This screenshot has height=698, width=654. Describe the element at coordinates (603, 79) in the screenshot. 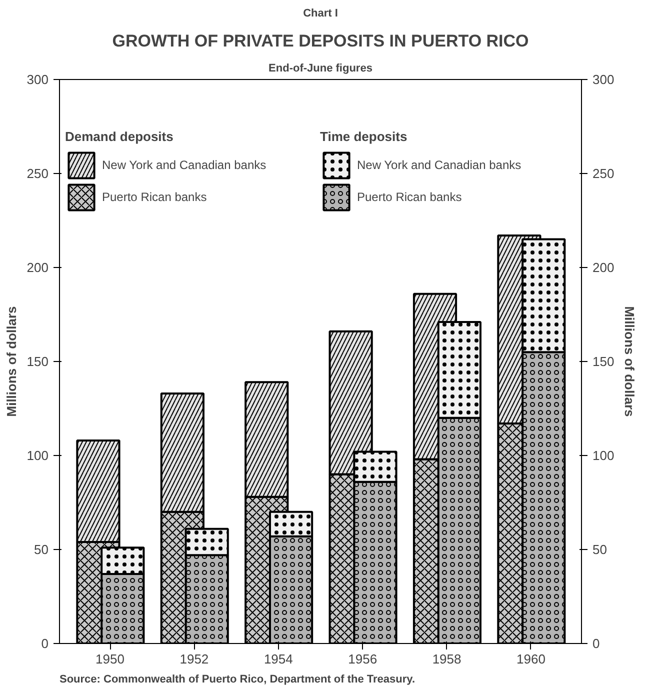

I see `y2-tick-label: 300` at that location.